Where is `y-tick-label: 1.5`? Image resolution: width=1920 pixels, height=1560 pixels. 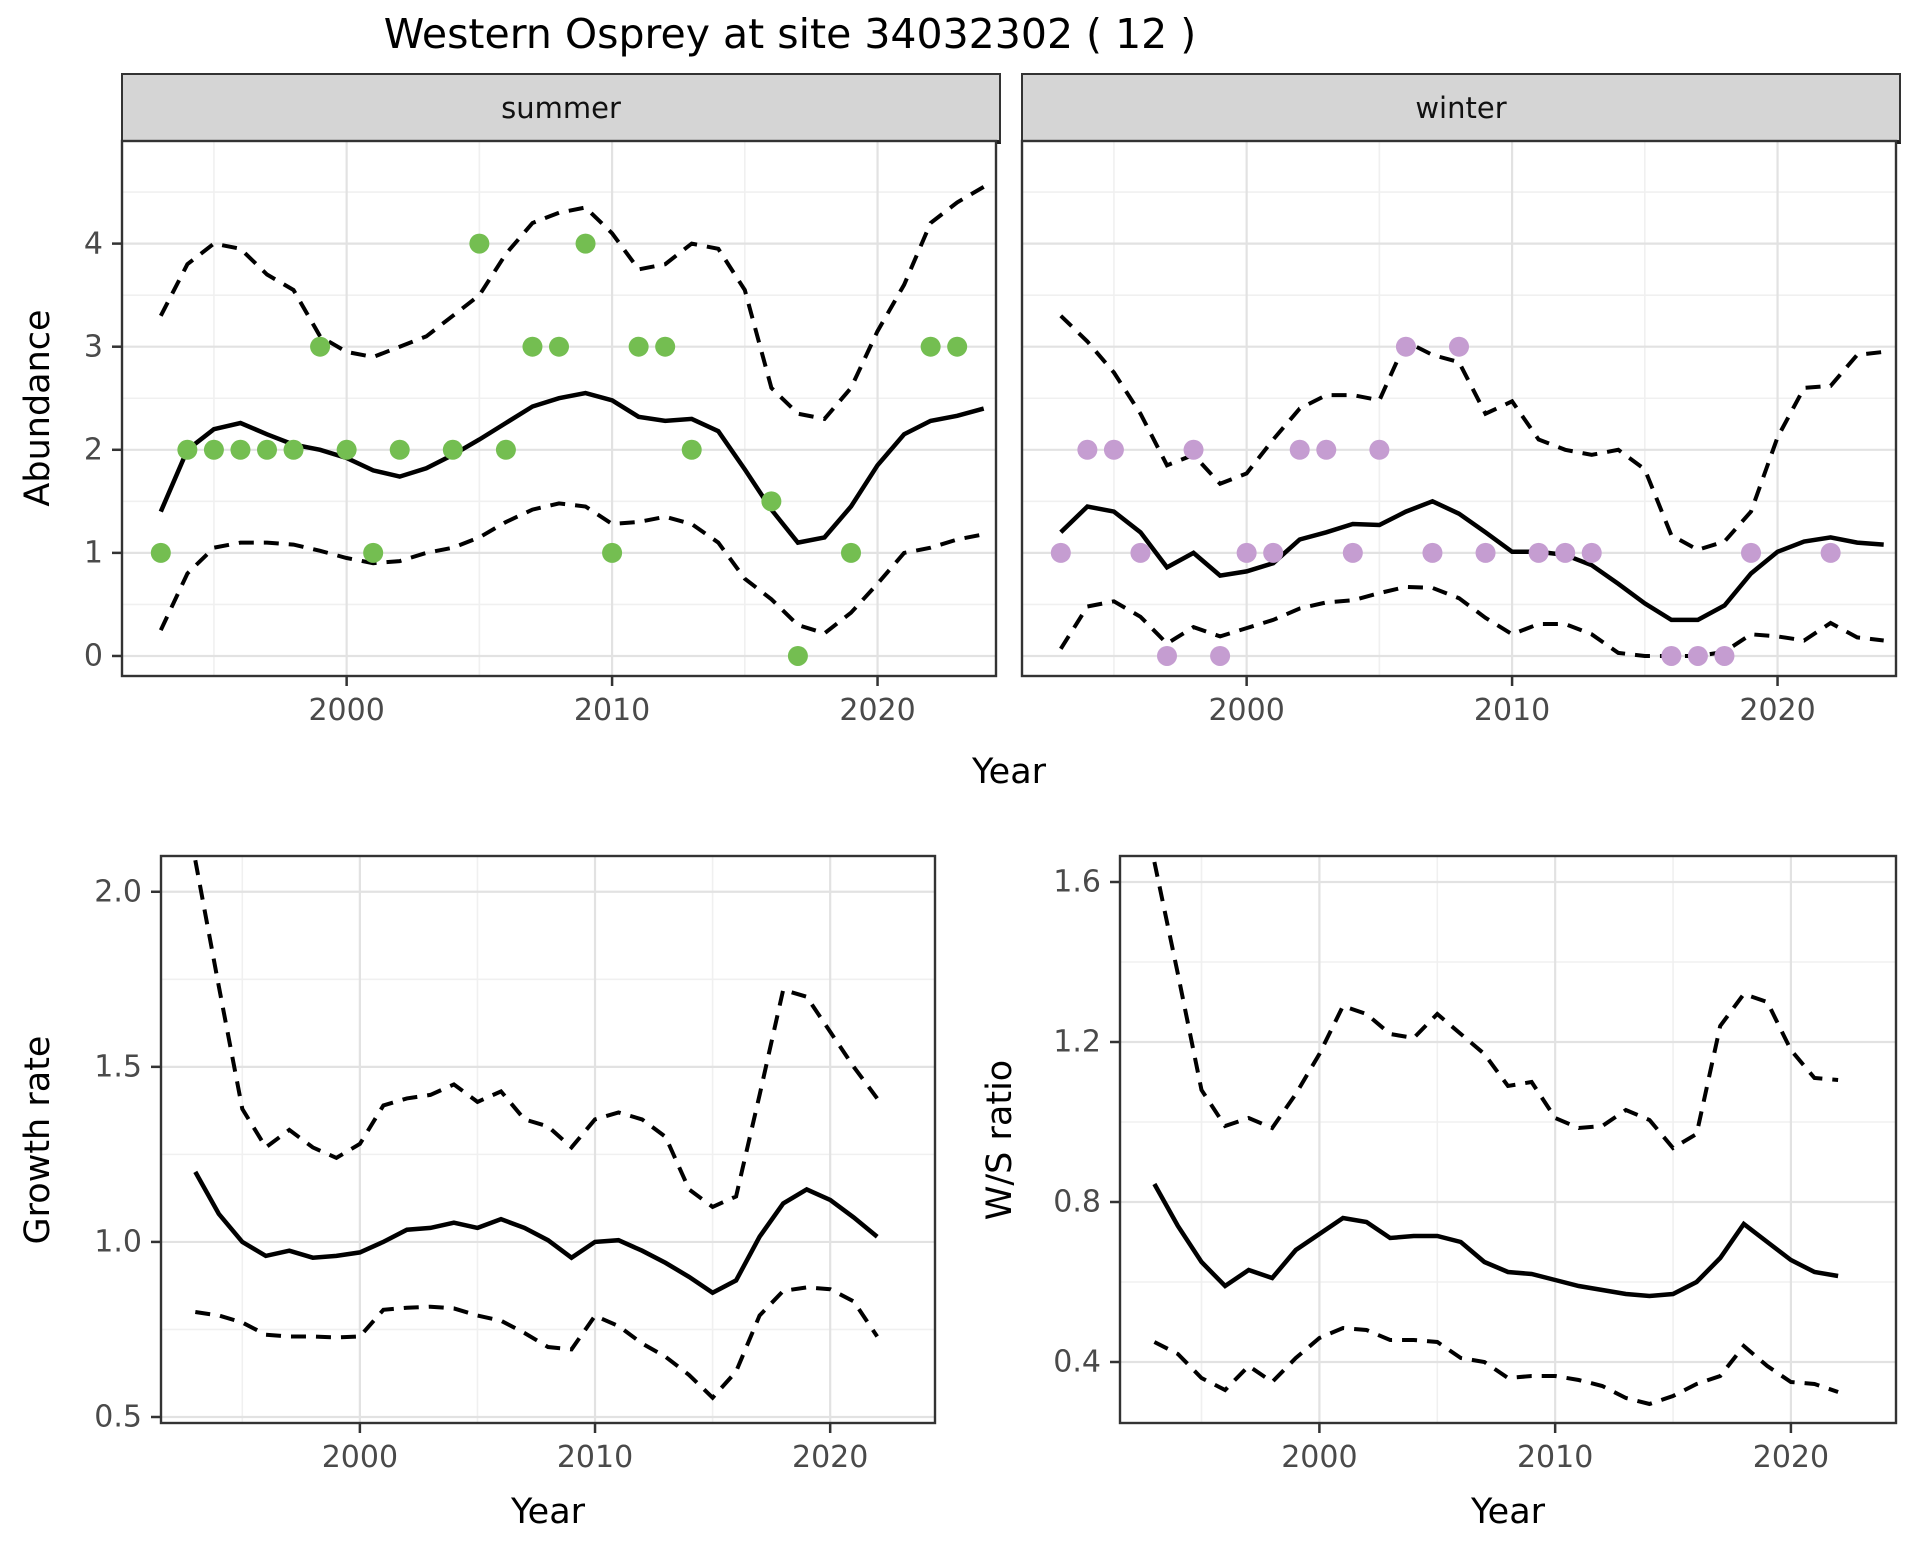
y-tick-label: 1.5 is located at coordinates (118, 1067).